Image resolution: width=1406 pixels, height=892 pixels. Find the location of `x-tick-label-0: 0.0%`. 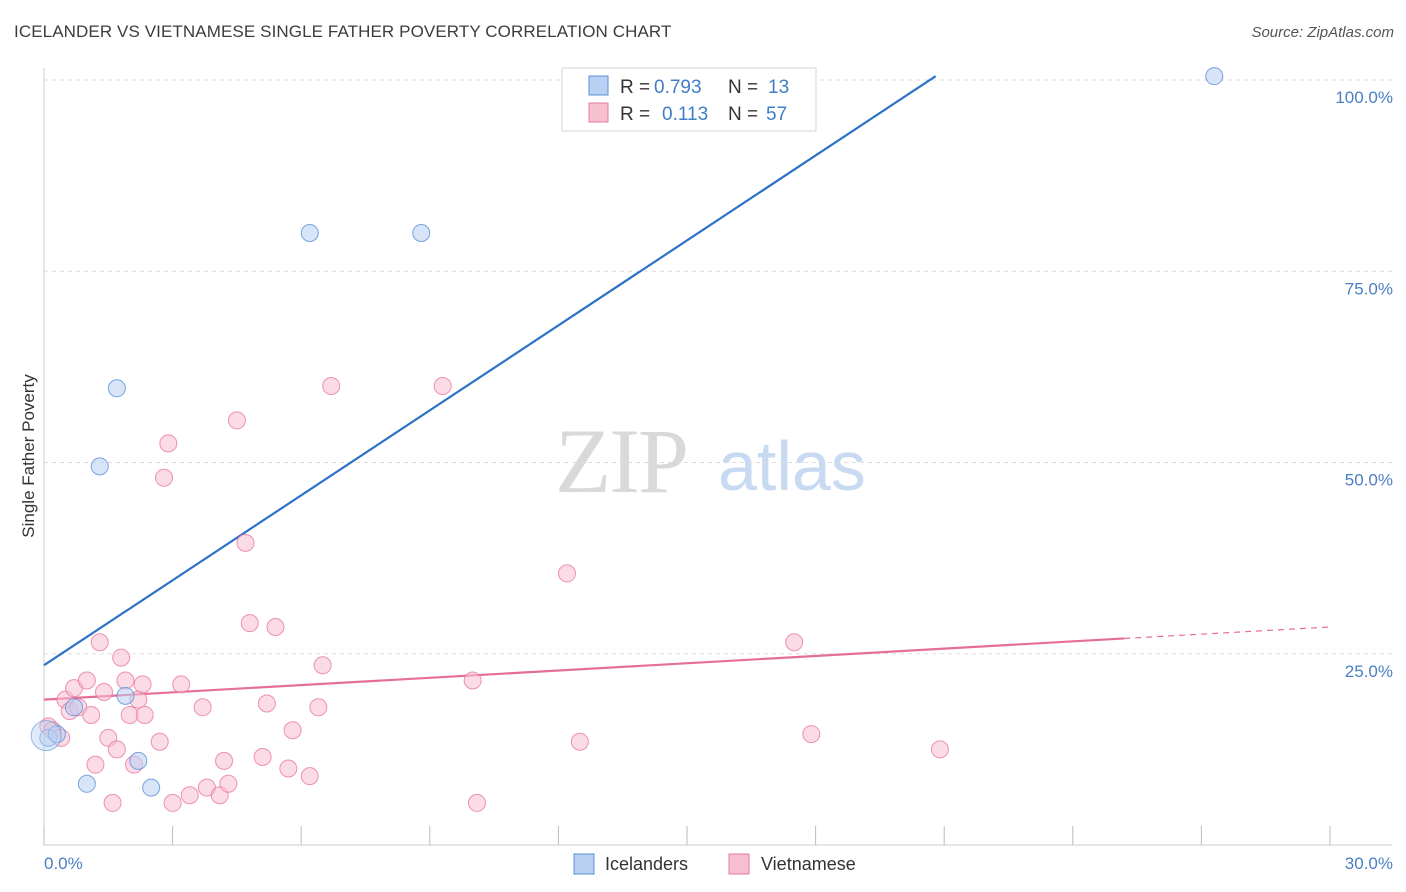

x-tick-label-0: 0.0% is located at coordinates (63, 863).